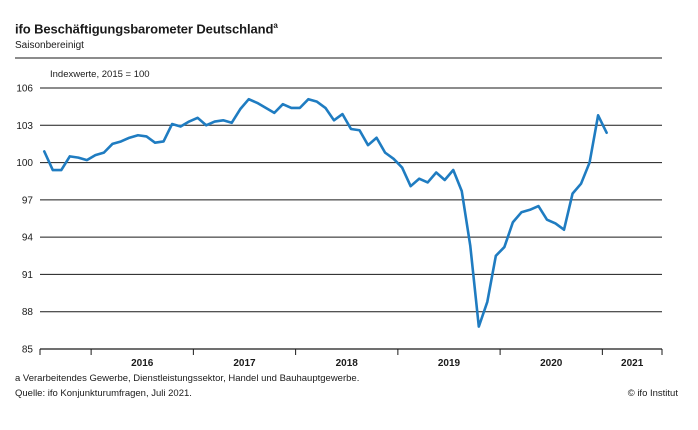 This screenshot has width=698, height=430. Describe the element at coordinates (24, 220) in the screenshot. I see `y-tick-labels: 85 88 91 94 97 100 103 106` at that location.